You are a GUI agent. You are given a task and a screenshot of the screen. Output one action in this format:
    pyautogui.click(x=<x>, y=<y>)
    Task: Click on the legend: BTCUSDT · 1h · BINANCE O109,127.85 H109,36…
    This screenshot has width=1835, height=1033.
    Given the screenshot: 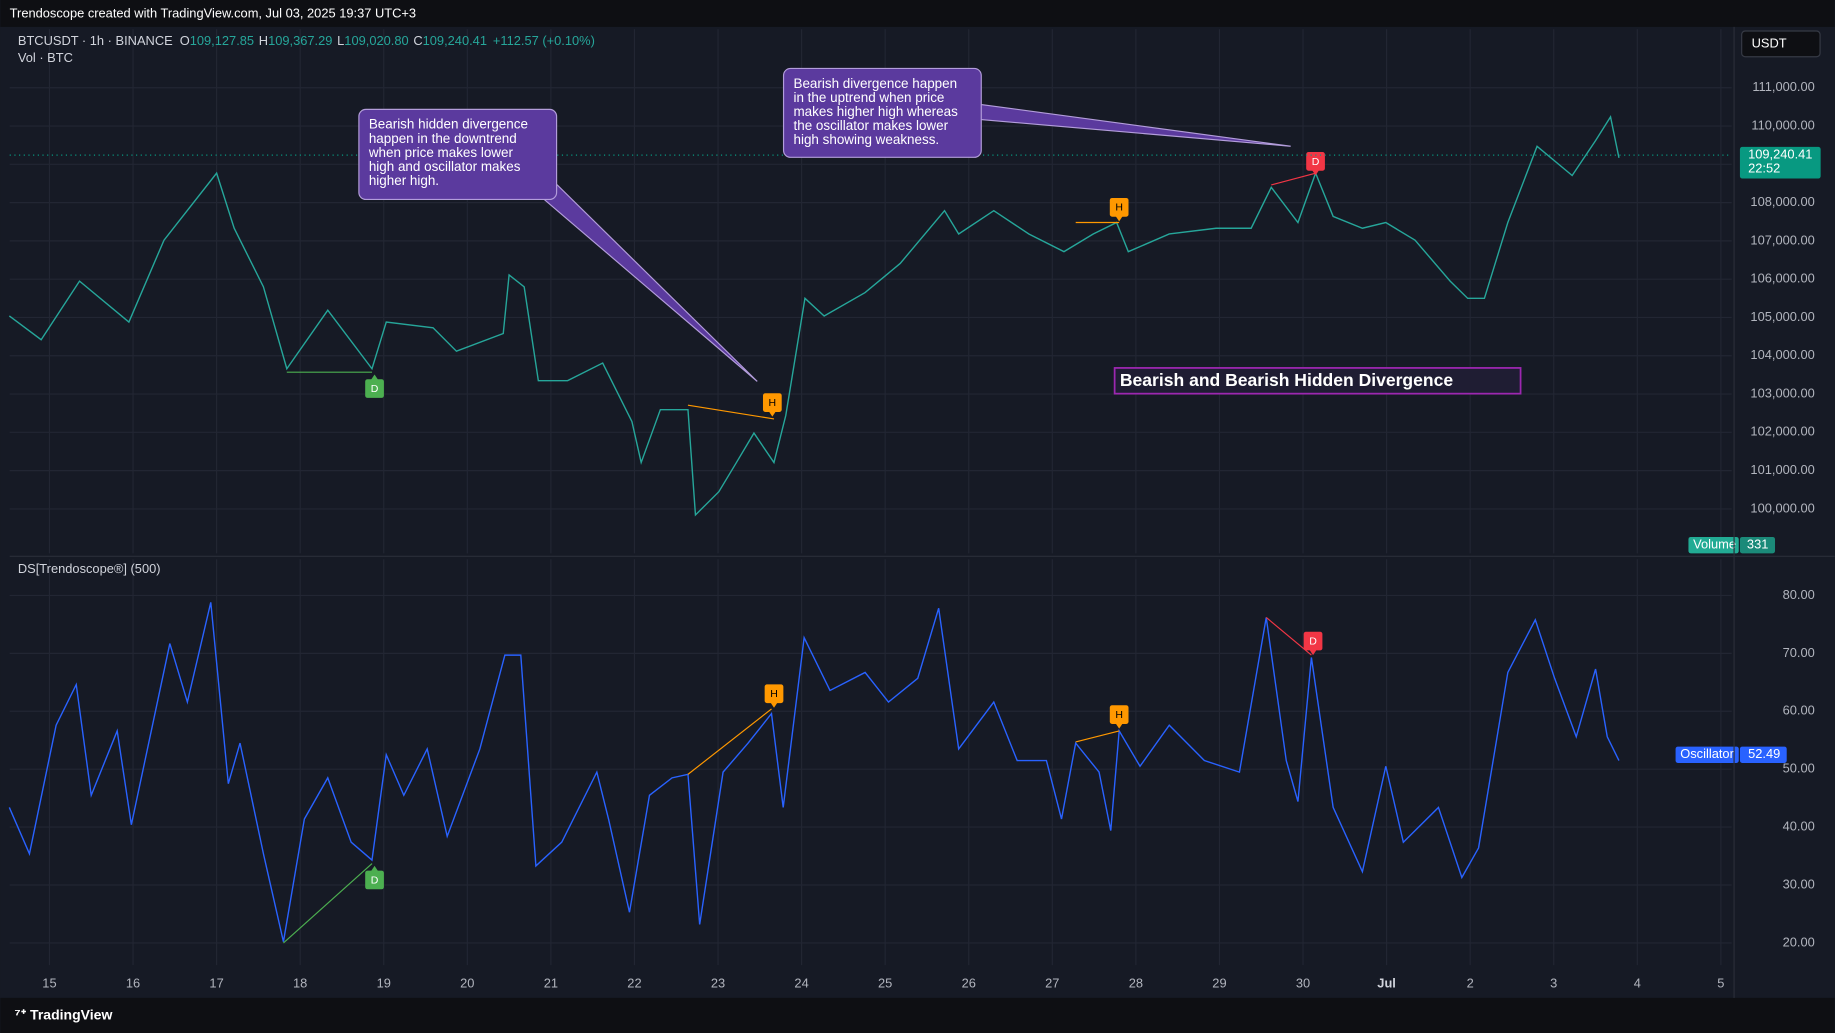 What is the action you would take?
    pyautogui.click(x=306, y=41)
    